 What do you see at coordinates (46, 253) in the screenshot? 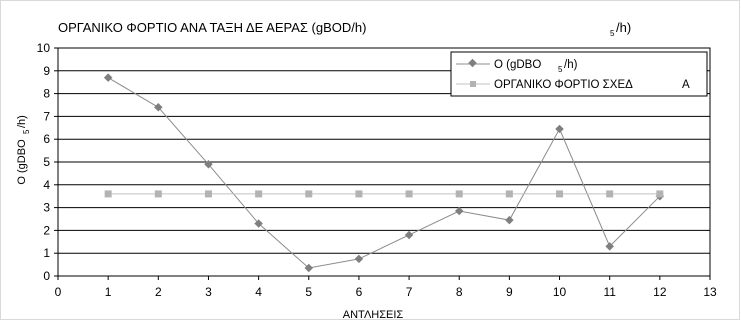
I see `y-tick-label-1: 1` at bounding box center [46, 253].